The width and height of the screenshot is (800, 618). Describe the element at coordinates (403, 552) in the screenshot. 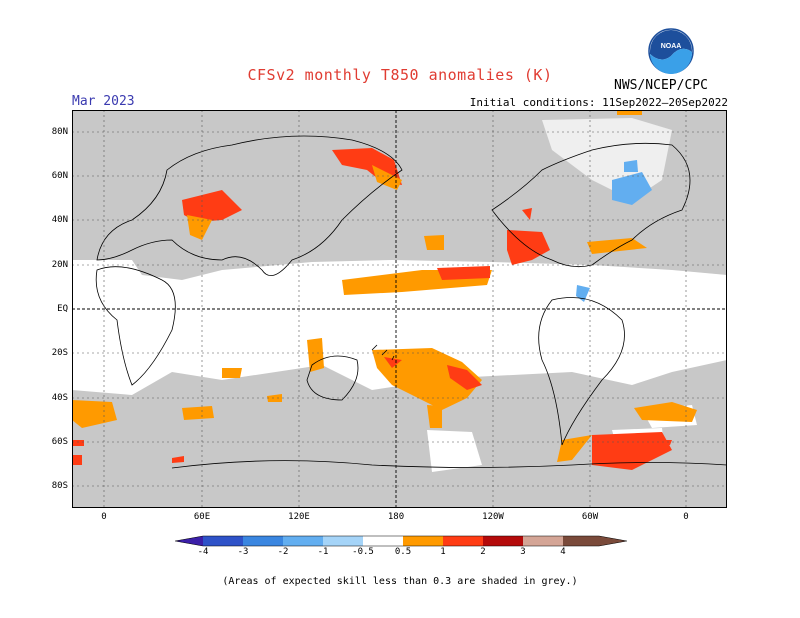

I see `colorbar-label-05: 0.5` at that location.